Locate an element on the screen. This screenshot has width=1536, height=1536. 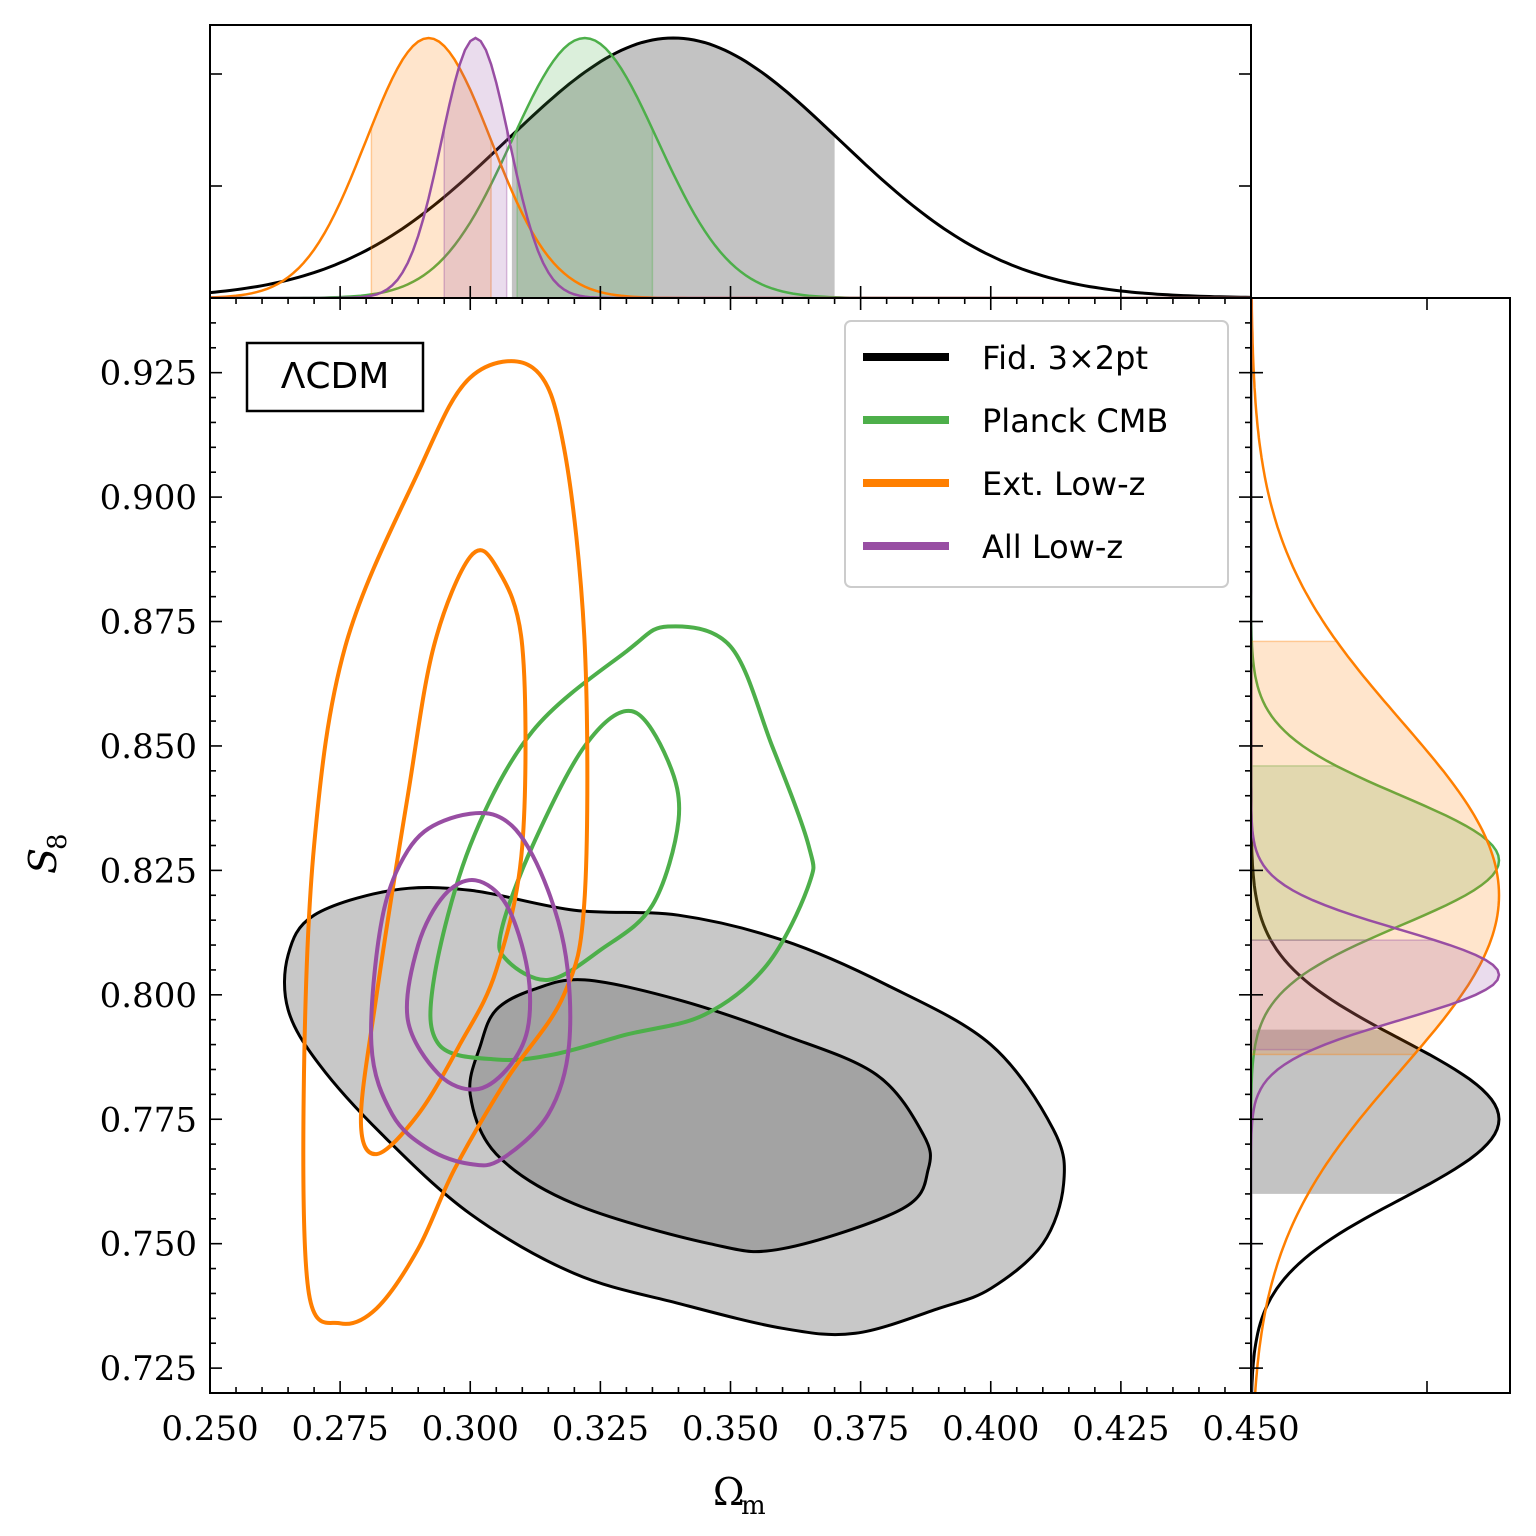
legend-item-ext: Ext. Low-z is located at coordinates (1004, 484).